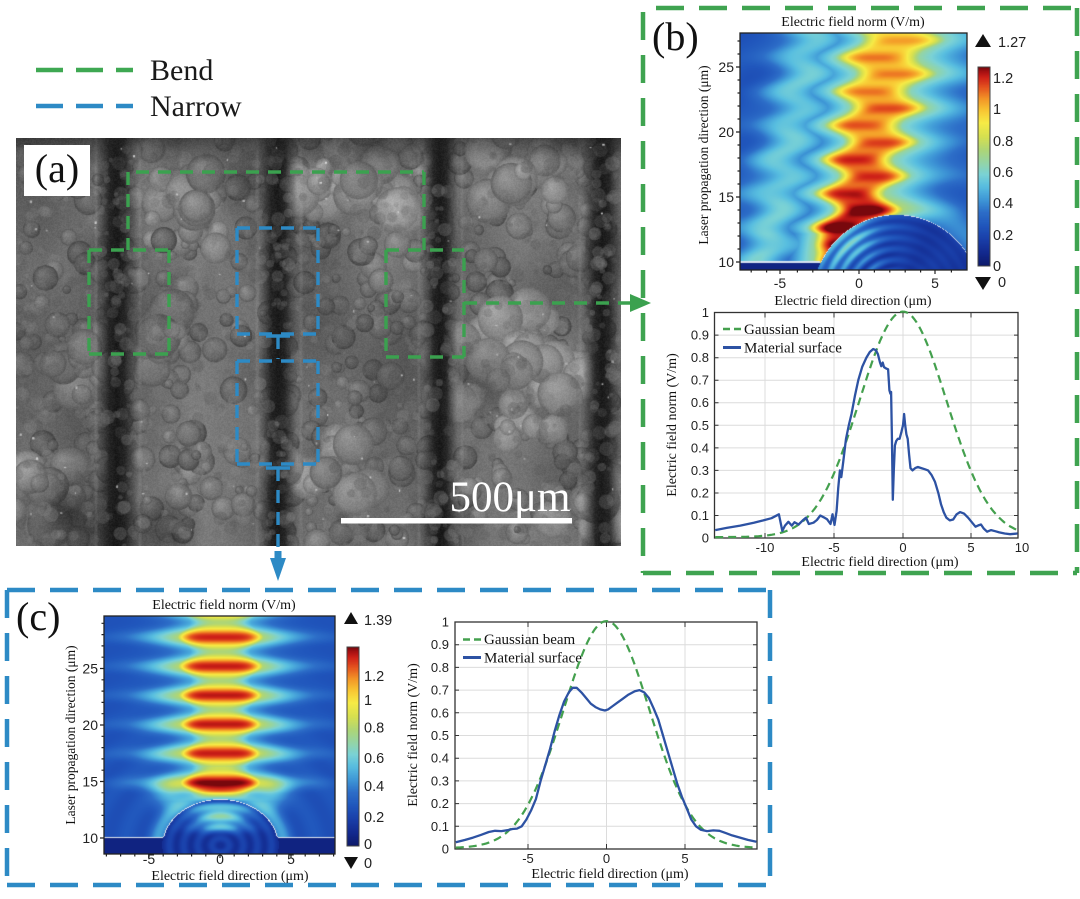 The height and width of the screenshot is (899, 1080). Describe the element at coordinates (38, 616) in the screenshot. I see `svg-text: (c)` at that location.